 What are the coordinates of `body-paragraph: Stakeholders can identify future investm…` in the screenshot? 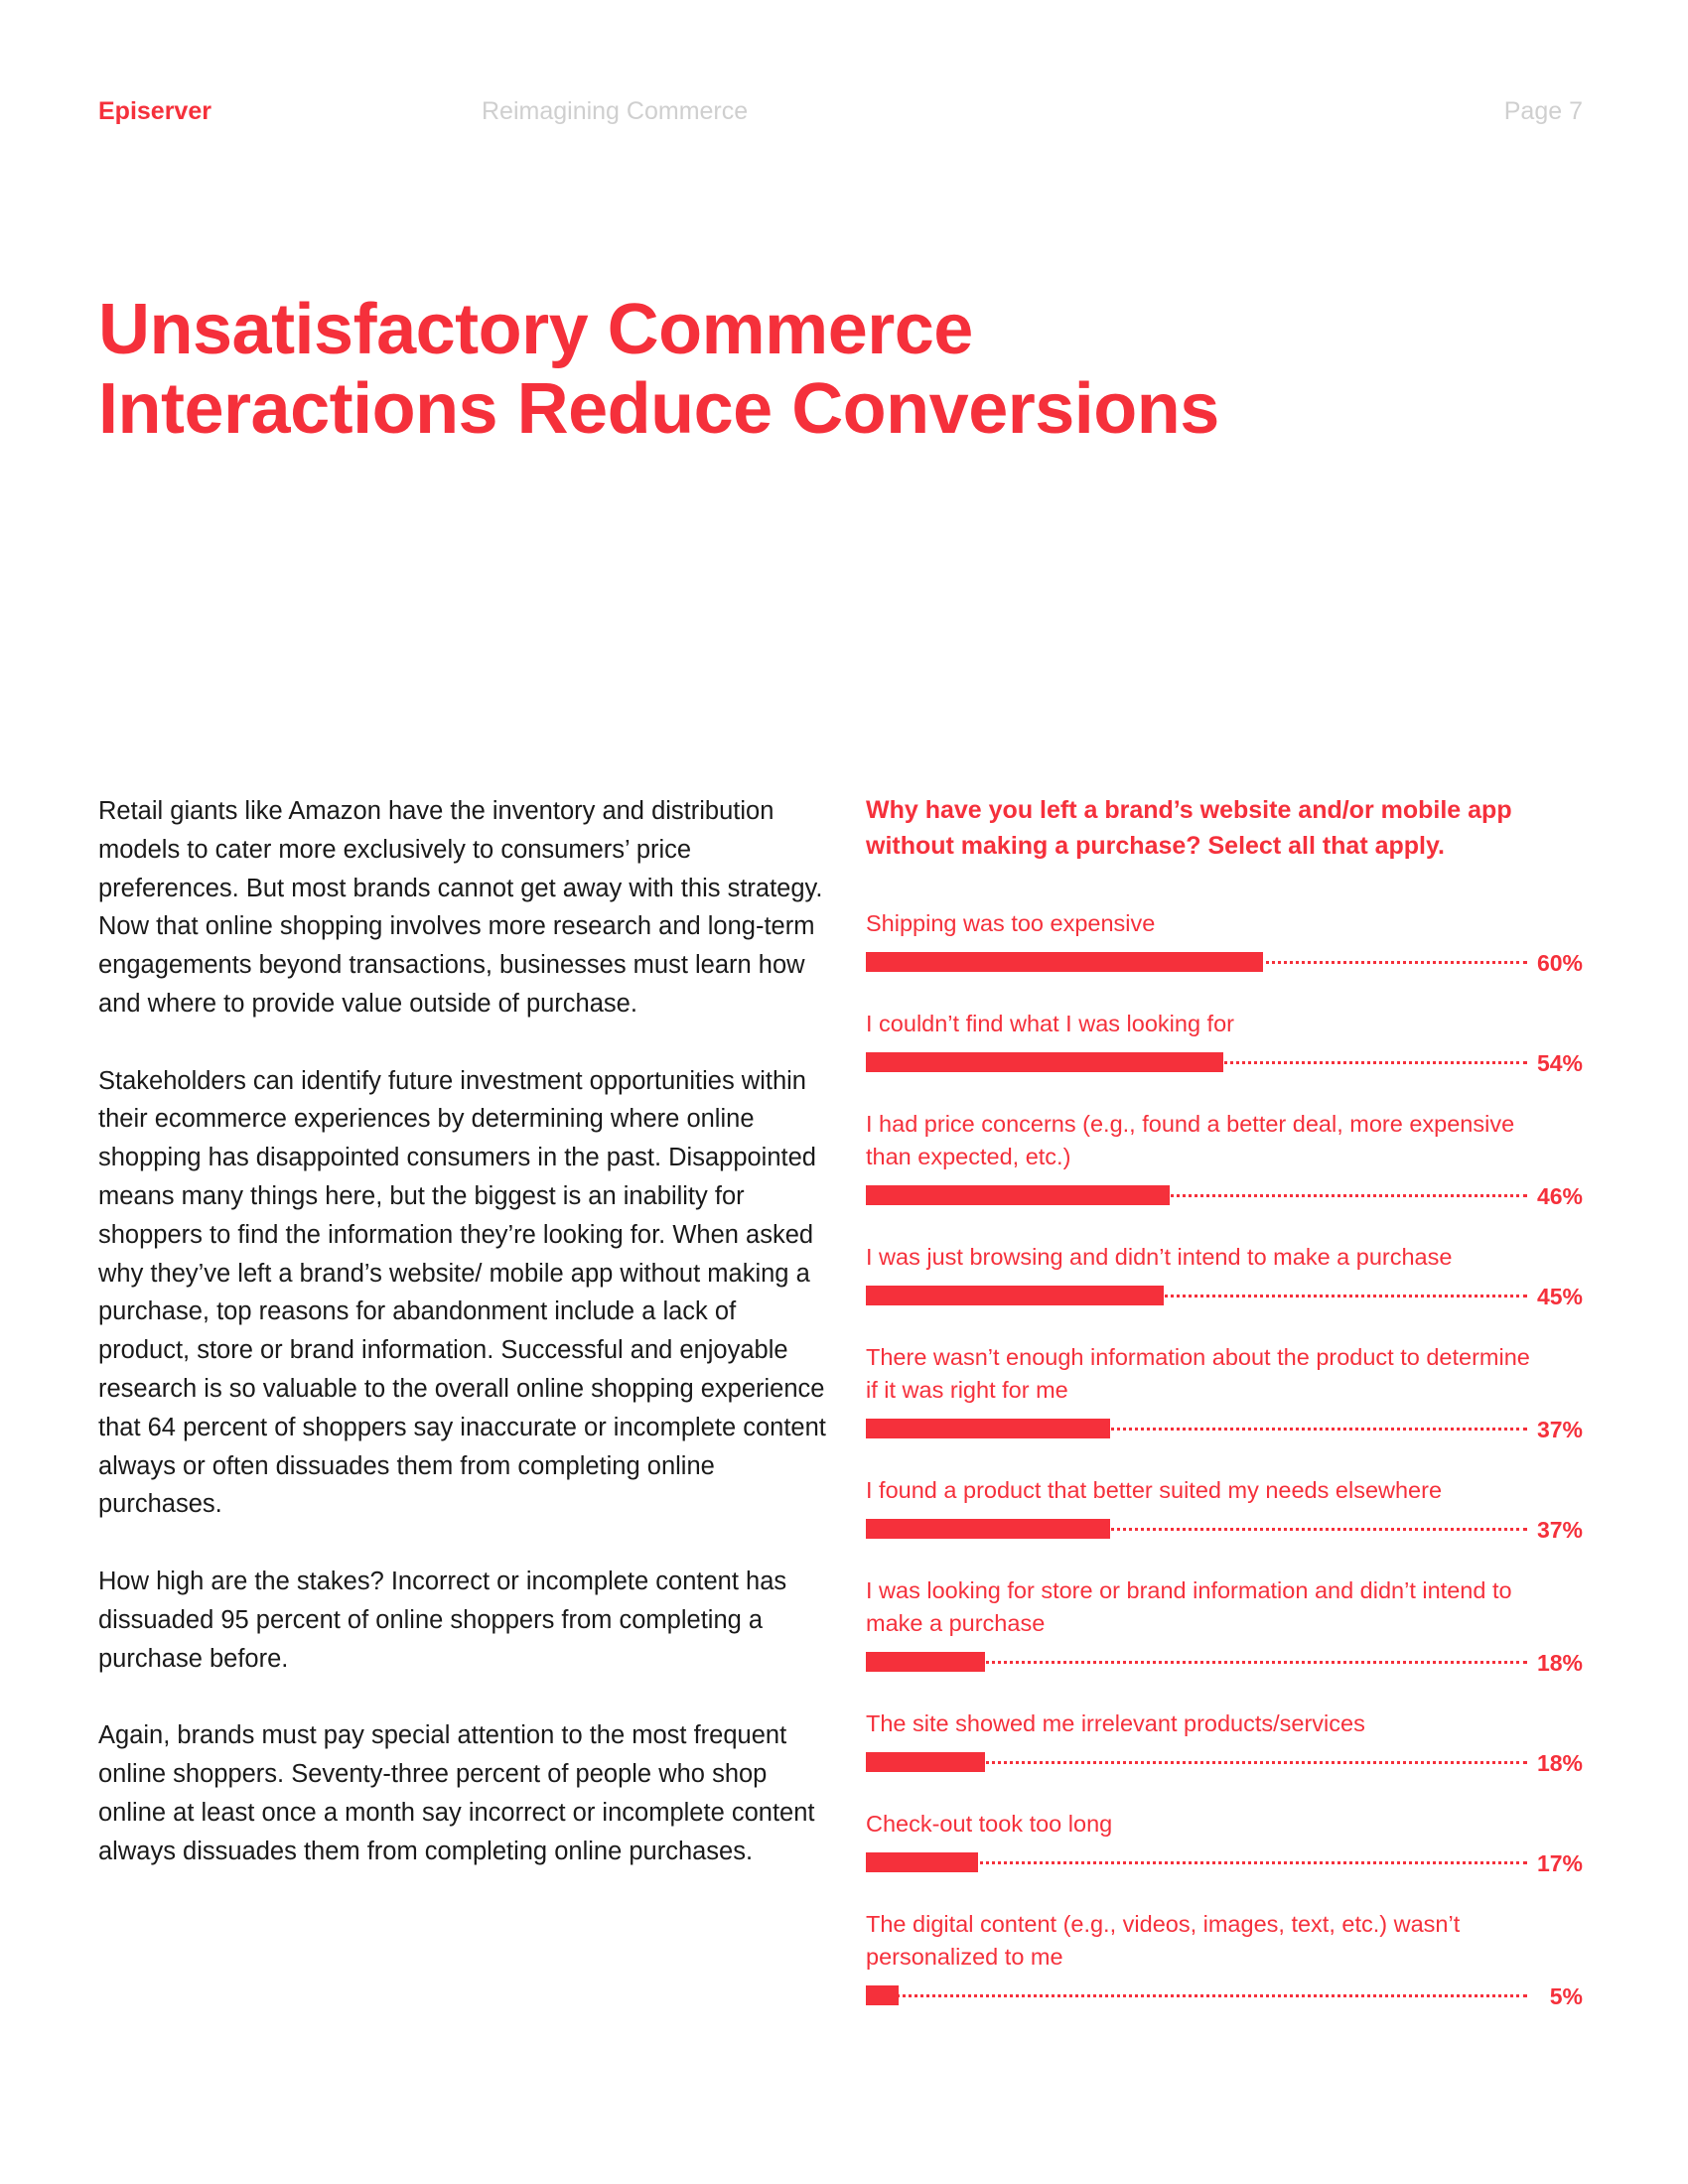 It's located at (462, 1292).